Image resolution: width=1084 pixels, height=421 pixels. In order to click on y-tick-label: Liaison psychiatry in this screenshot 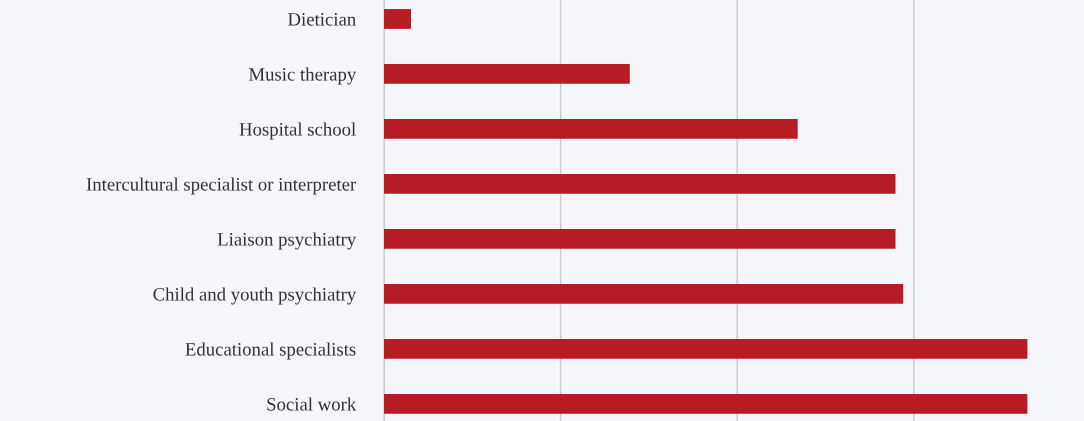, I will do `click(287, 241)`.